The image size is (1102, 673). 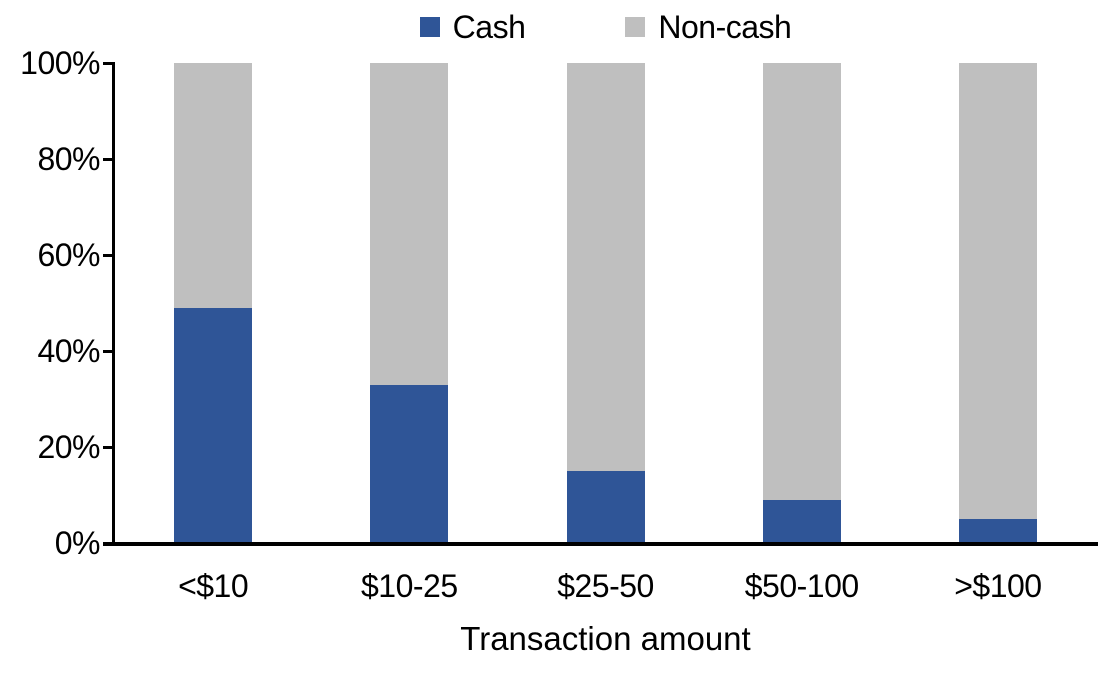 I want to click on x-axis-labels: <$10 $10-25 $25-50 $50-100 >$100, so click(x=605, y=586).